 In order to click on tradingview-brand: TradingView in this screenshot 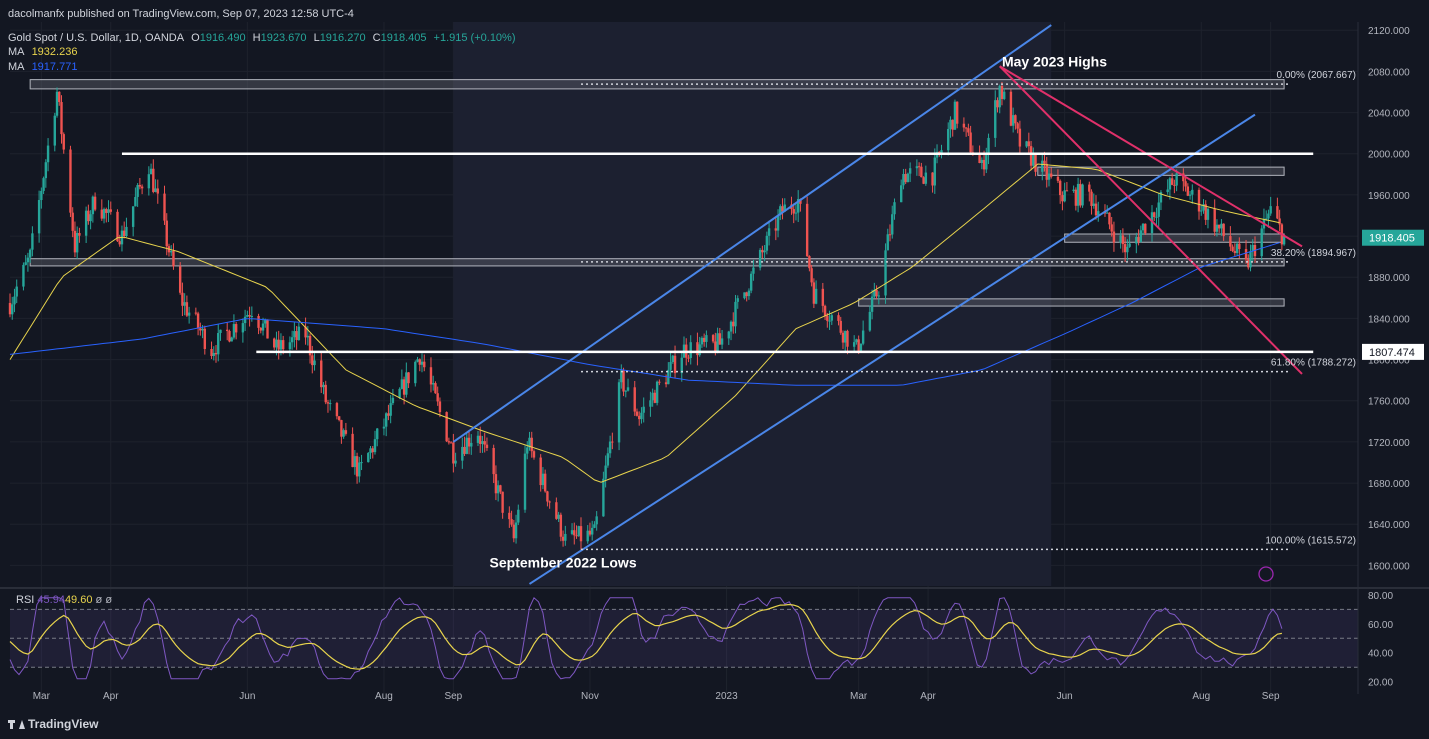, I will do `click(53, 724)`.